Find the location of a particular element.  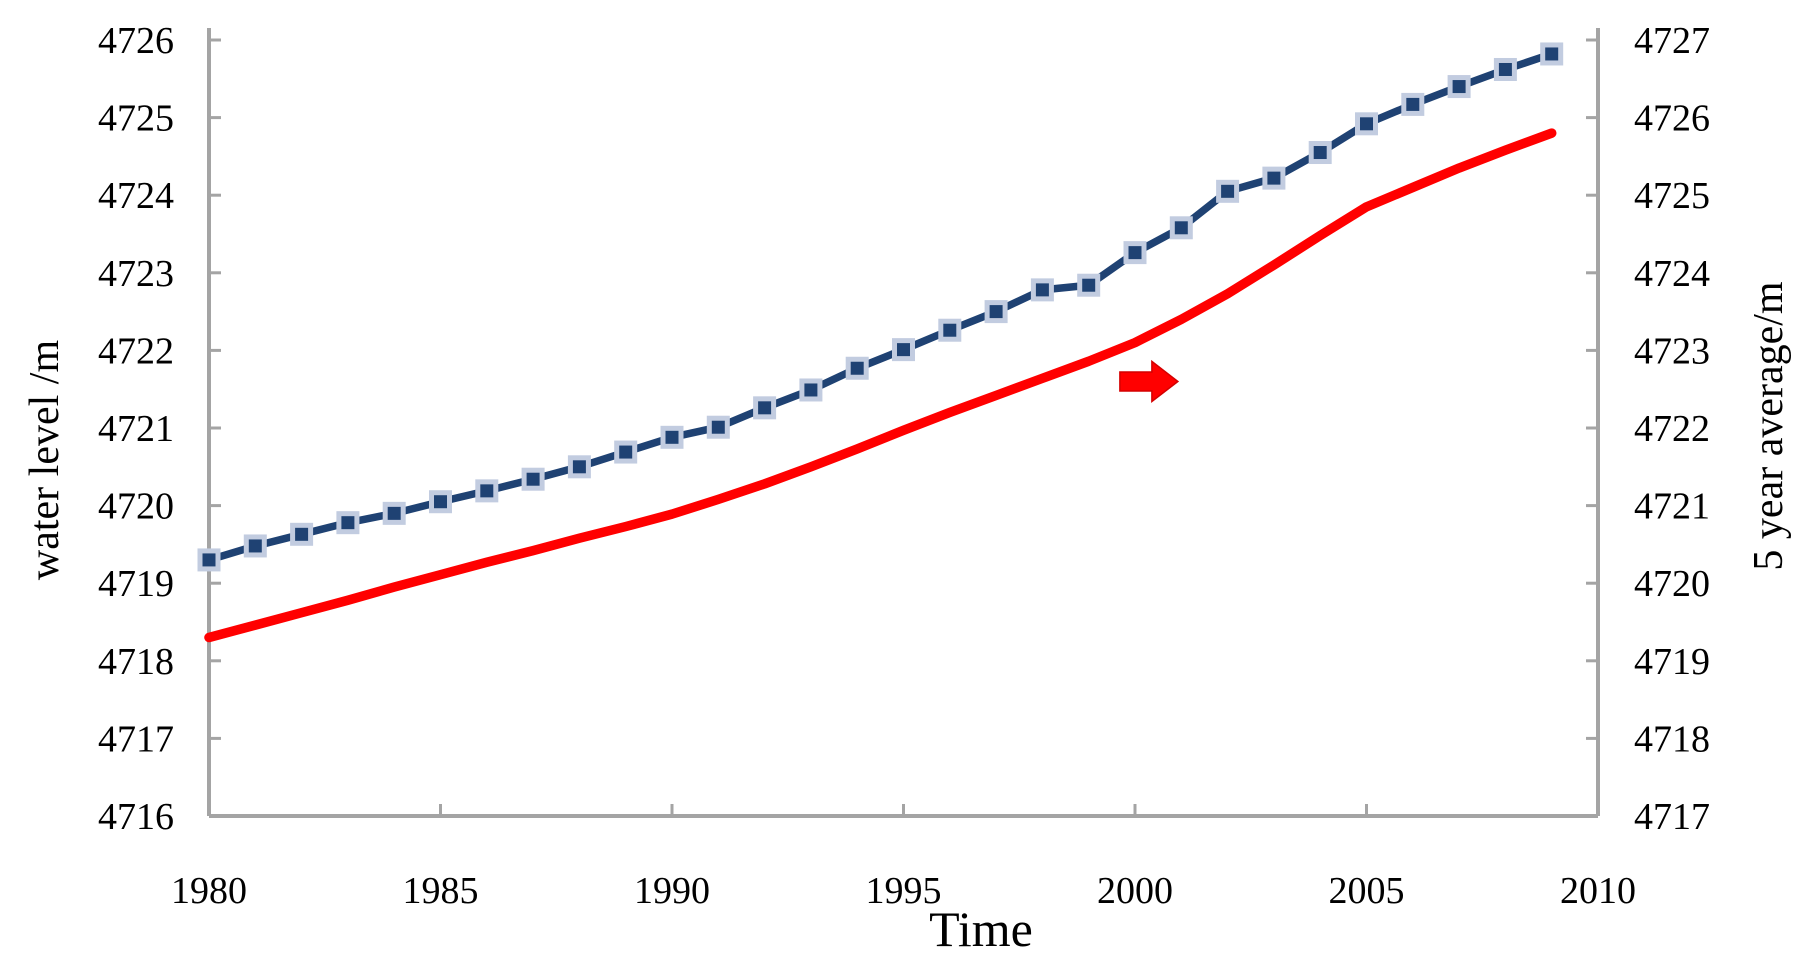

y-left-tick-label: 4720 is located at coordinates (136, 507).